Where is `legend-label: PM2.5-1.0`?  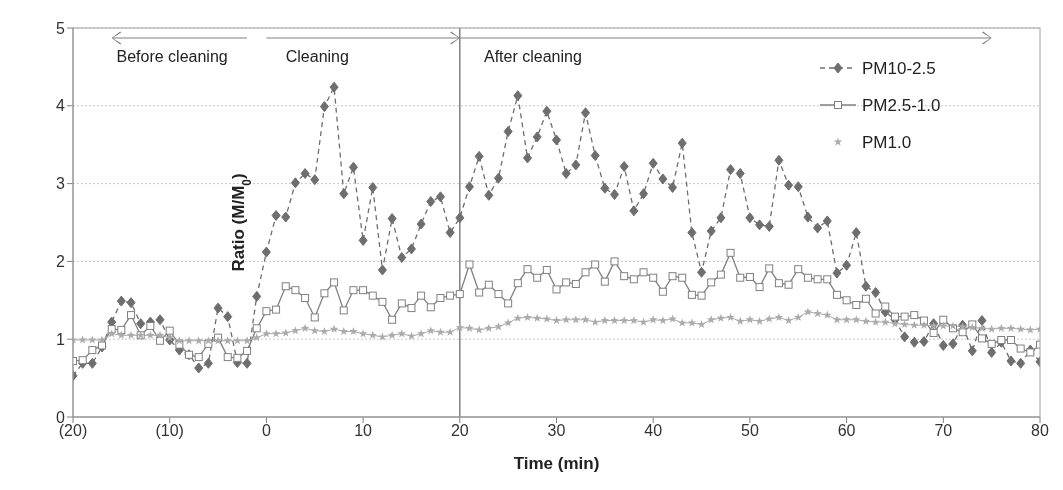
legend-label: PM2.5-1.0 is located at coordinates (901, 105).